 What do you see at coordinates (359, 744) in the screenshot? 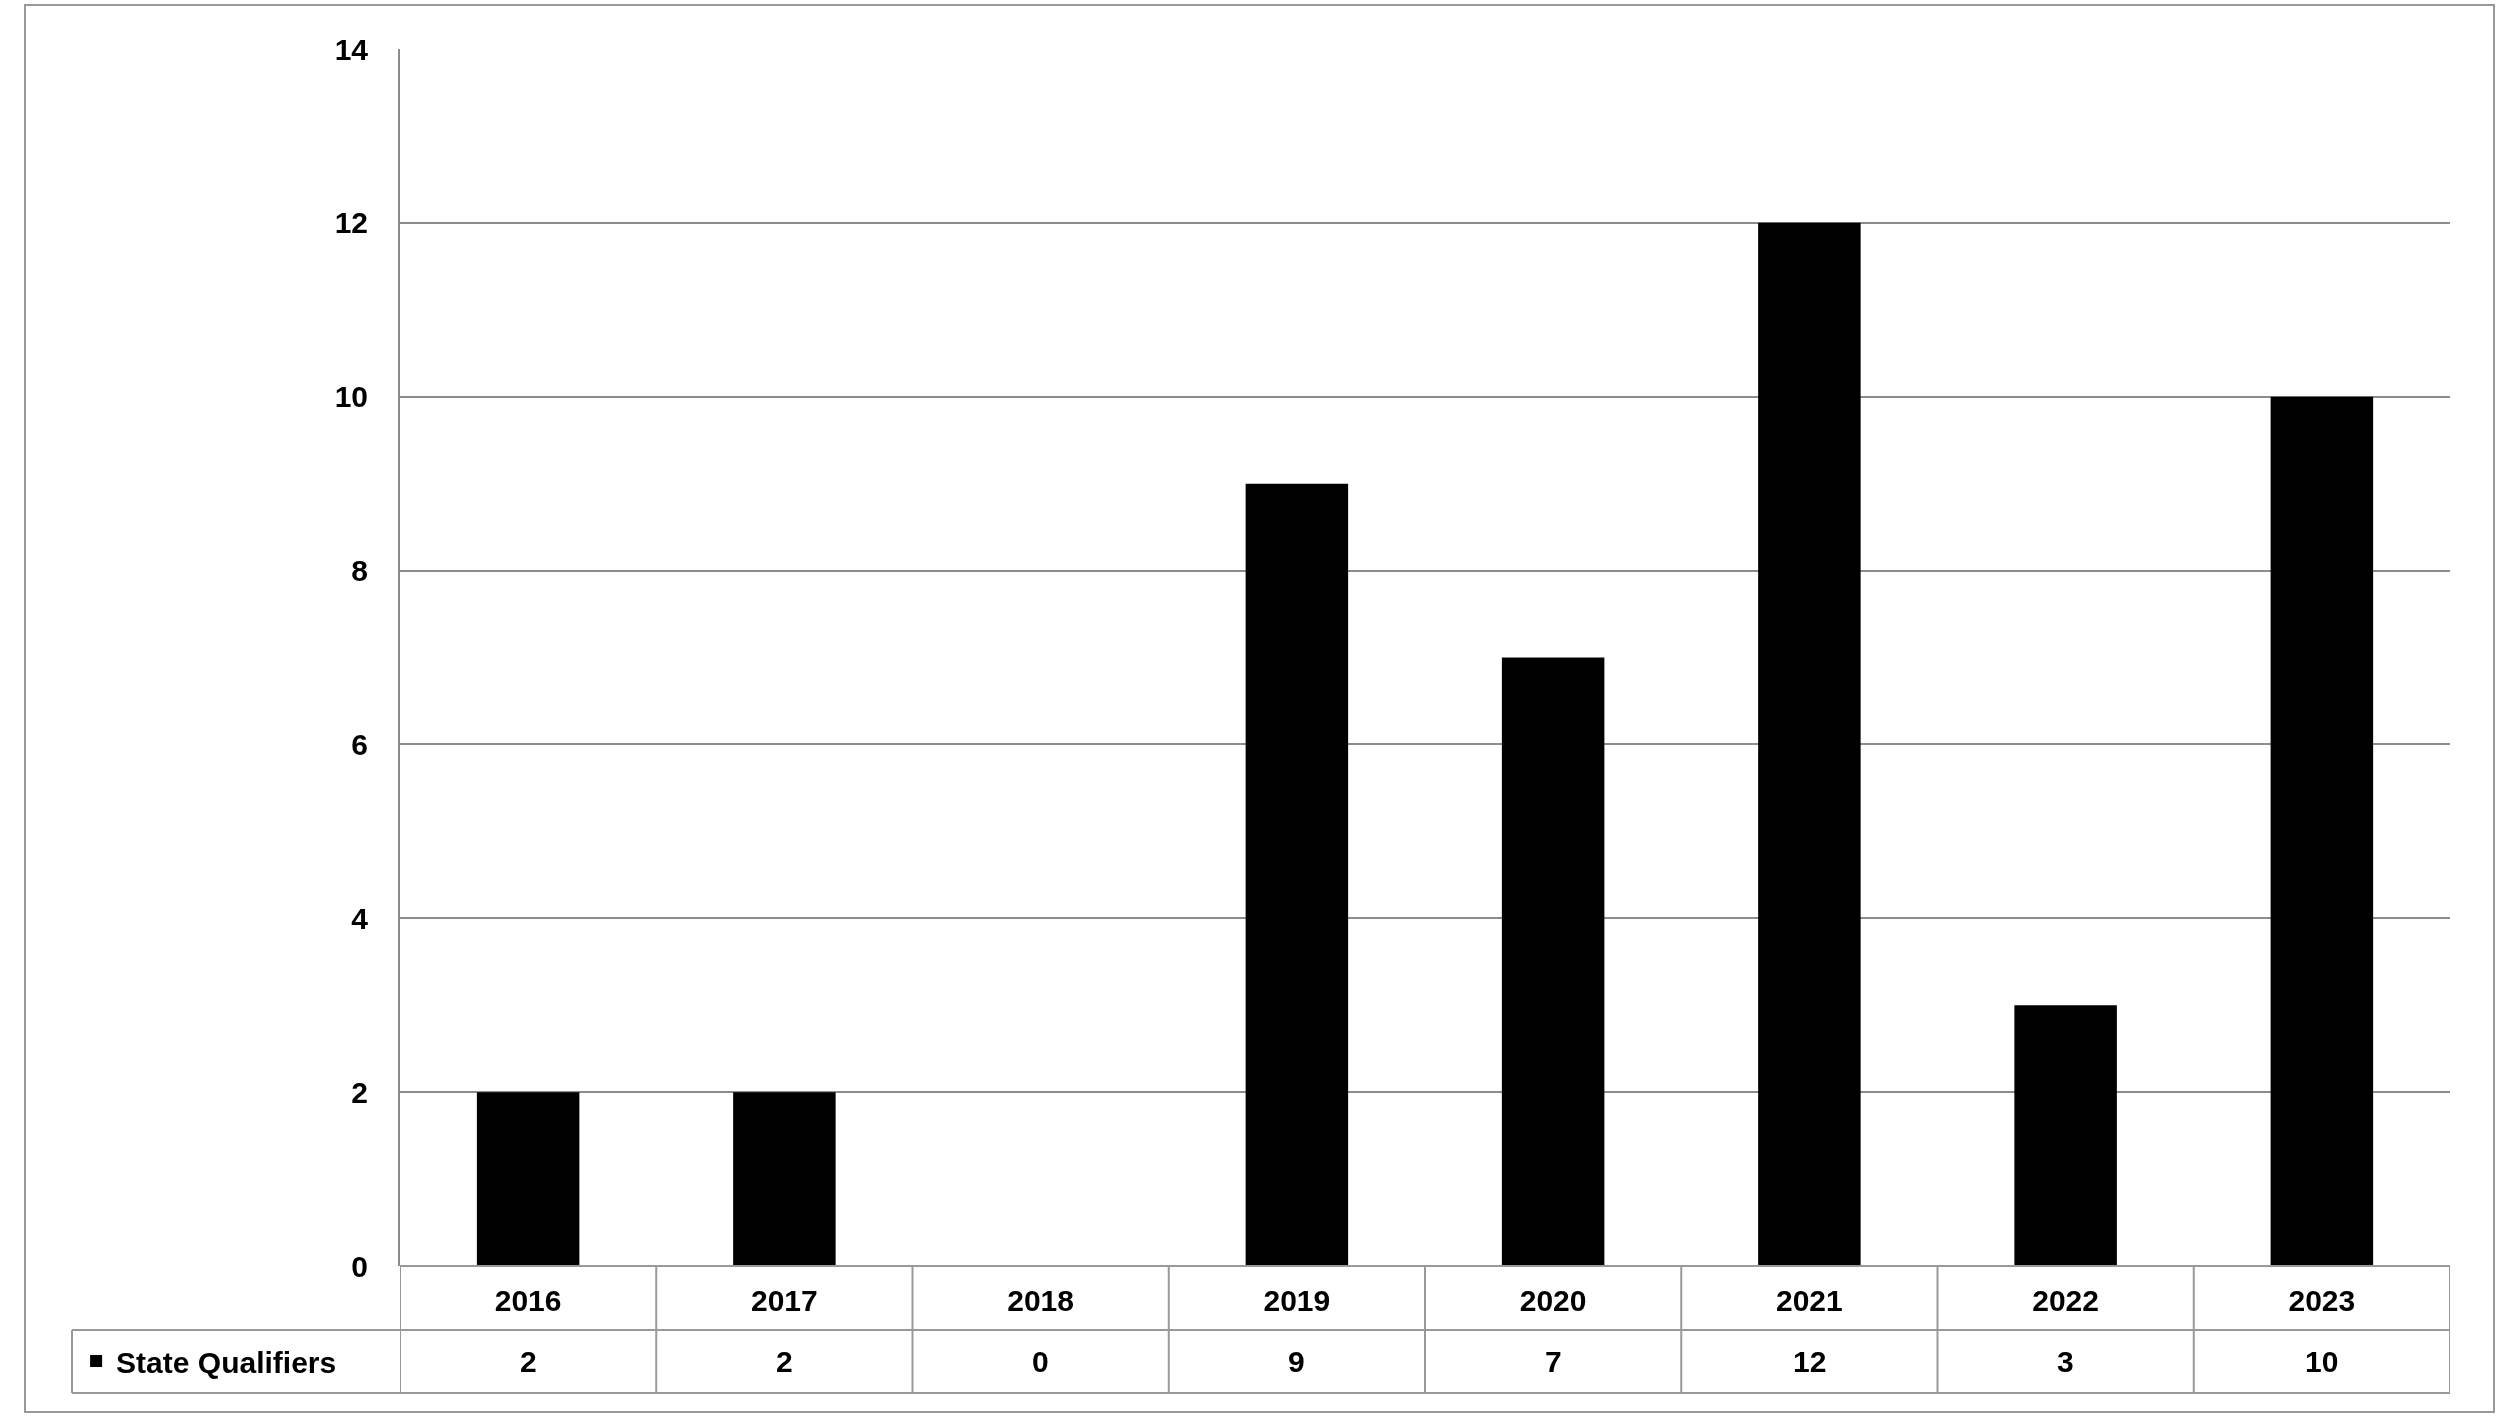
I see `y-tick-label: 6` at bounding box center [359, 744].